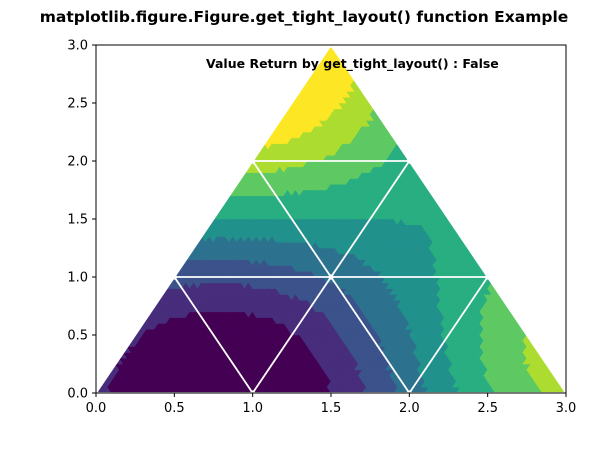  I want to click on x-tick-label: 0.5, so click(174, 408).